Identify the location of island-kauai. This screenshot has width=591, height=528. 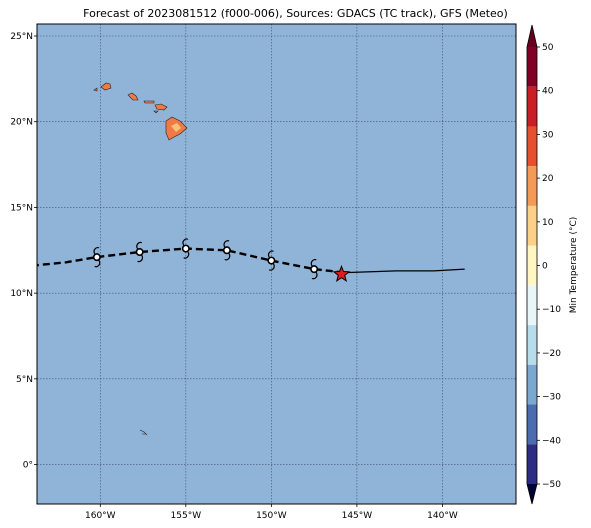
(106, 86).